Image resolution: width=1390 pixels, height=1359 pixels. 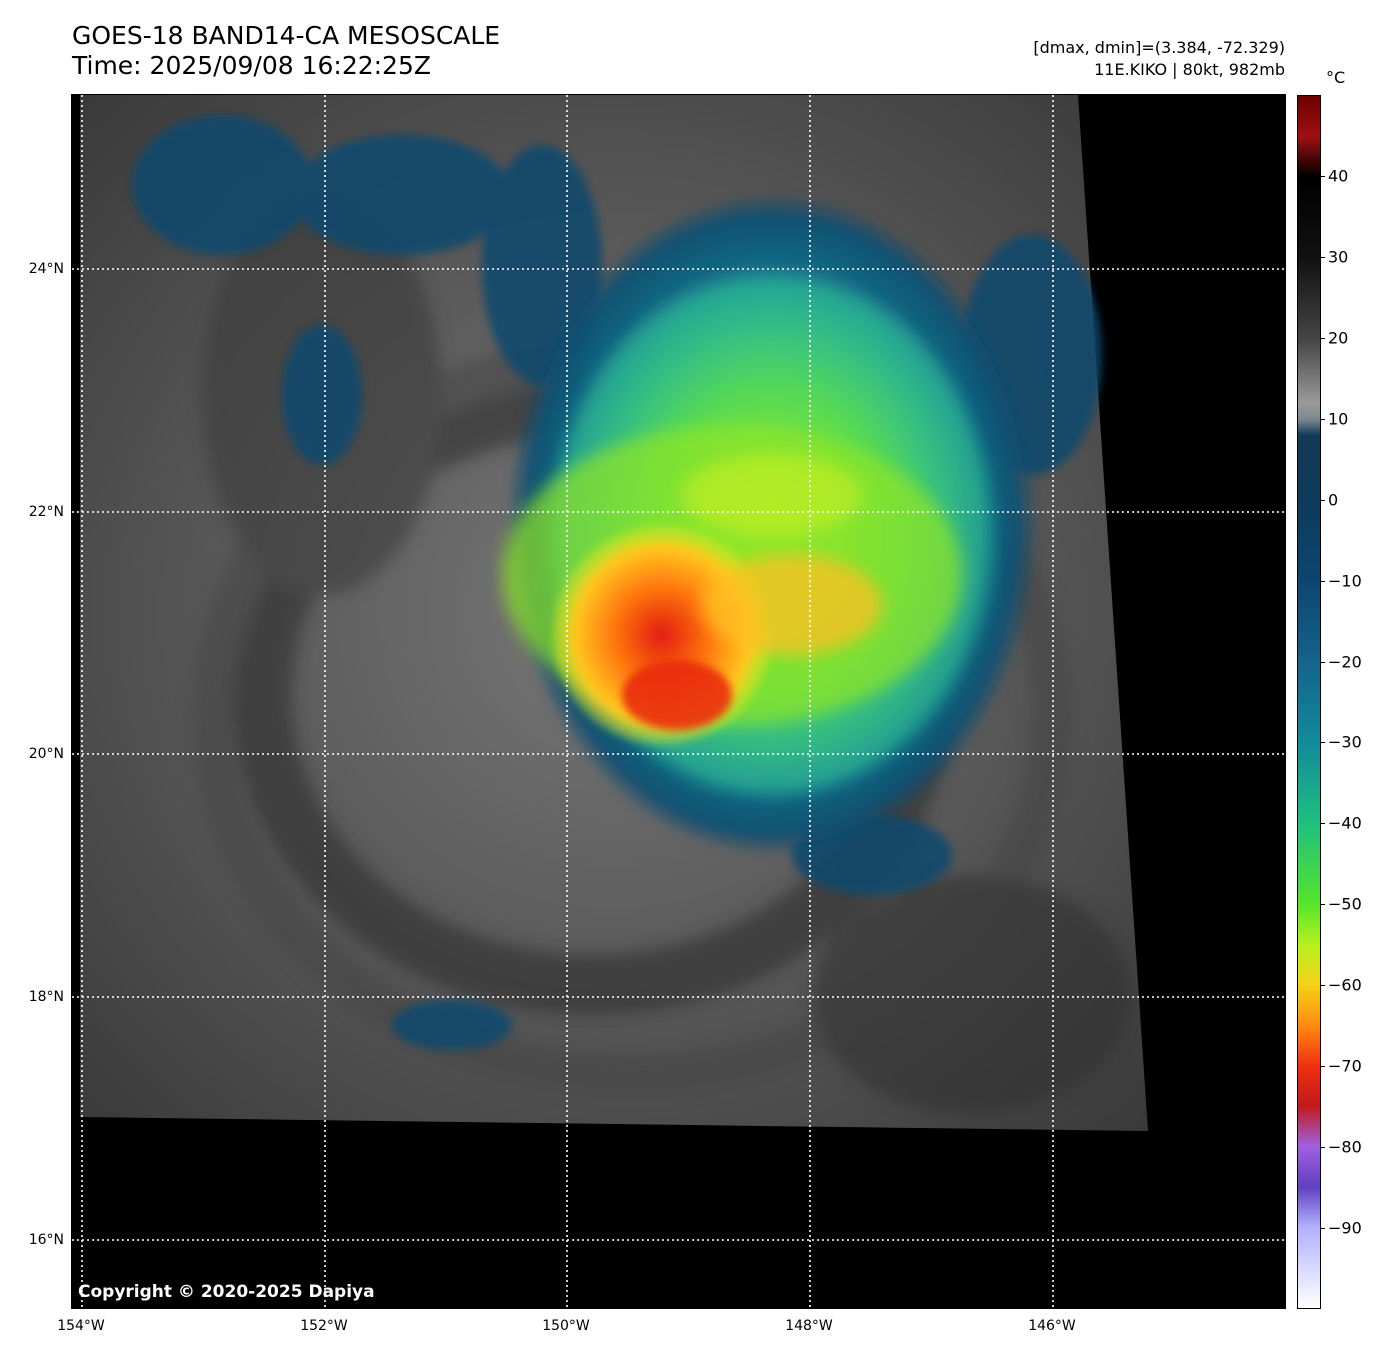 I want to click on lon-label-150w: 150°W, so click(x=566, y=1326).